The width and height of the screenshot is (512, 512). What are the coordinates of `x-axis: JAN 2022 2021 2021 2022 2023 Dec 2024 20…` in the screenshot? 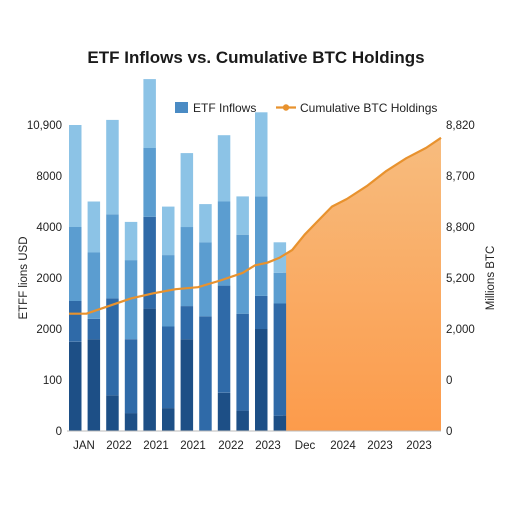 It's located at (252, 446).